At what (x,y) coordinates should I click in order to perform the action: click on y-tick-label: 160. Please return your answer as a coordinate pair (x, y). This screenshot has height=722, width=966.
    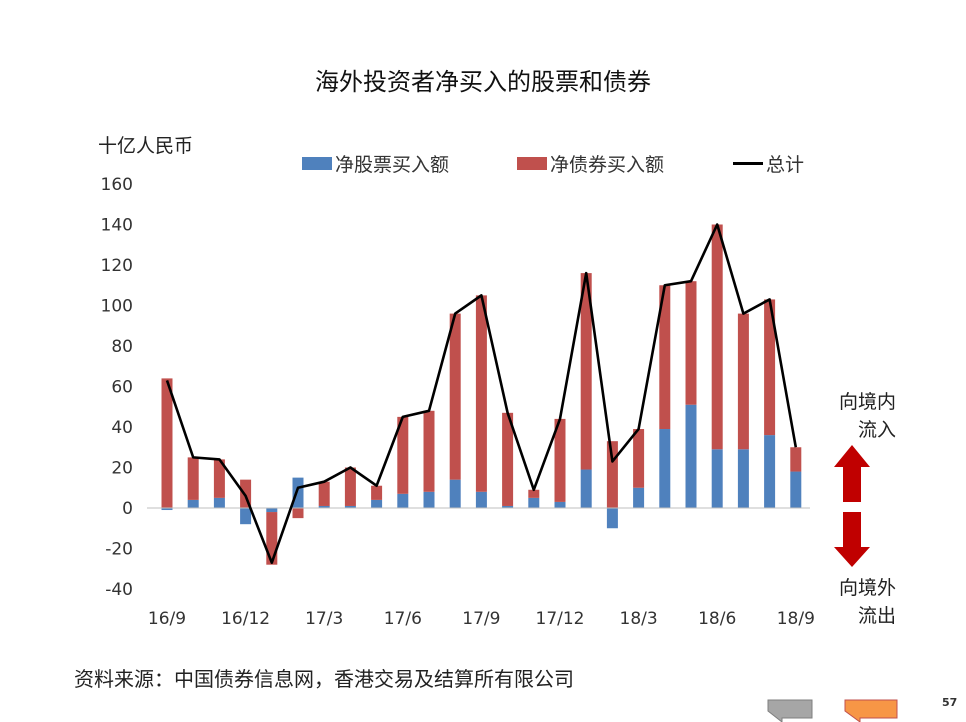
    Looking at the image, I should click on (117, 185).